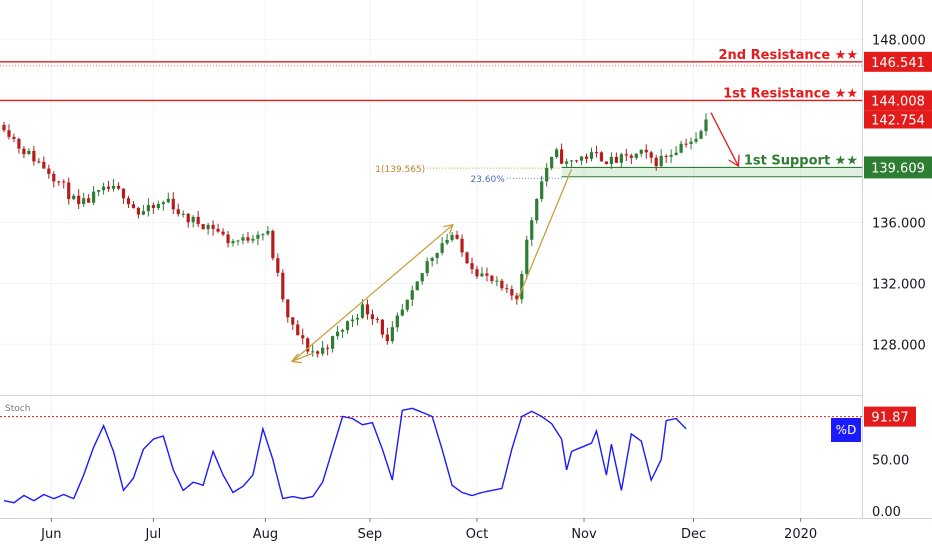 The height and width of the screenshot is (550, 932). Describe the element at coordinates (724, 139) in the screenshot. I see `forecast-arrow` at that location.